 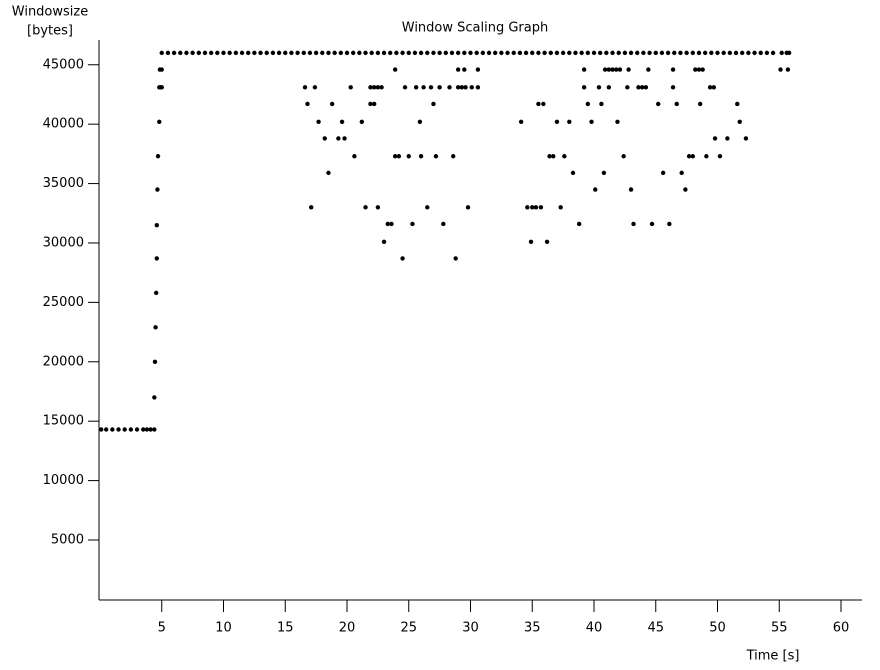 What do you see at coordinates (347, 628) in the screenshot?
I see `x-tick-label: 20` at bounding box center [347, 628].